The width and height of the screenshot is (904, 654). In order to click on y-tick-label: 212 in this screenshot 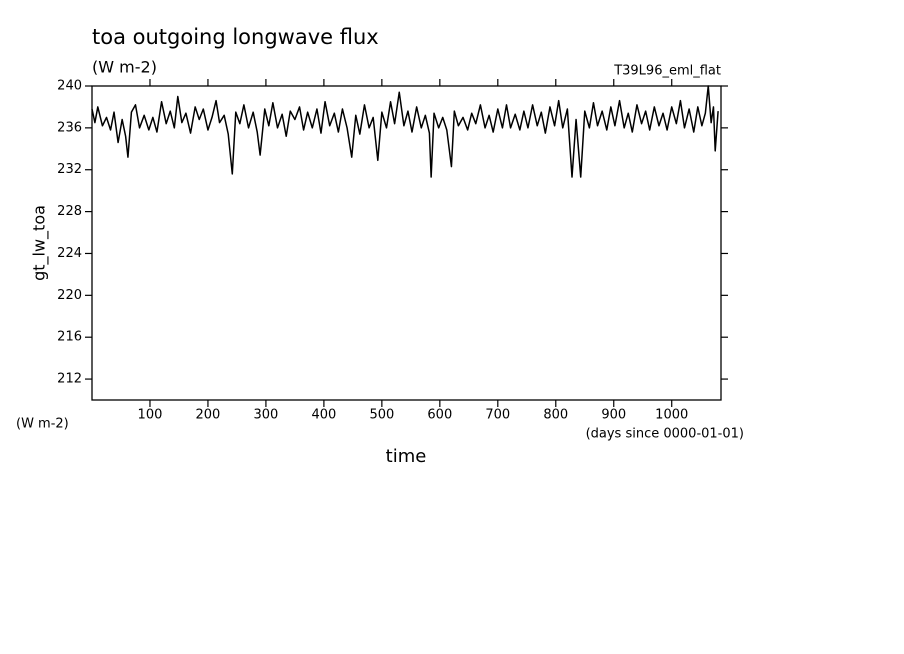, I will do `click(69, 379)`.